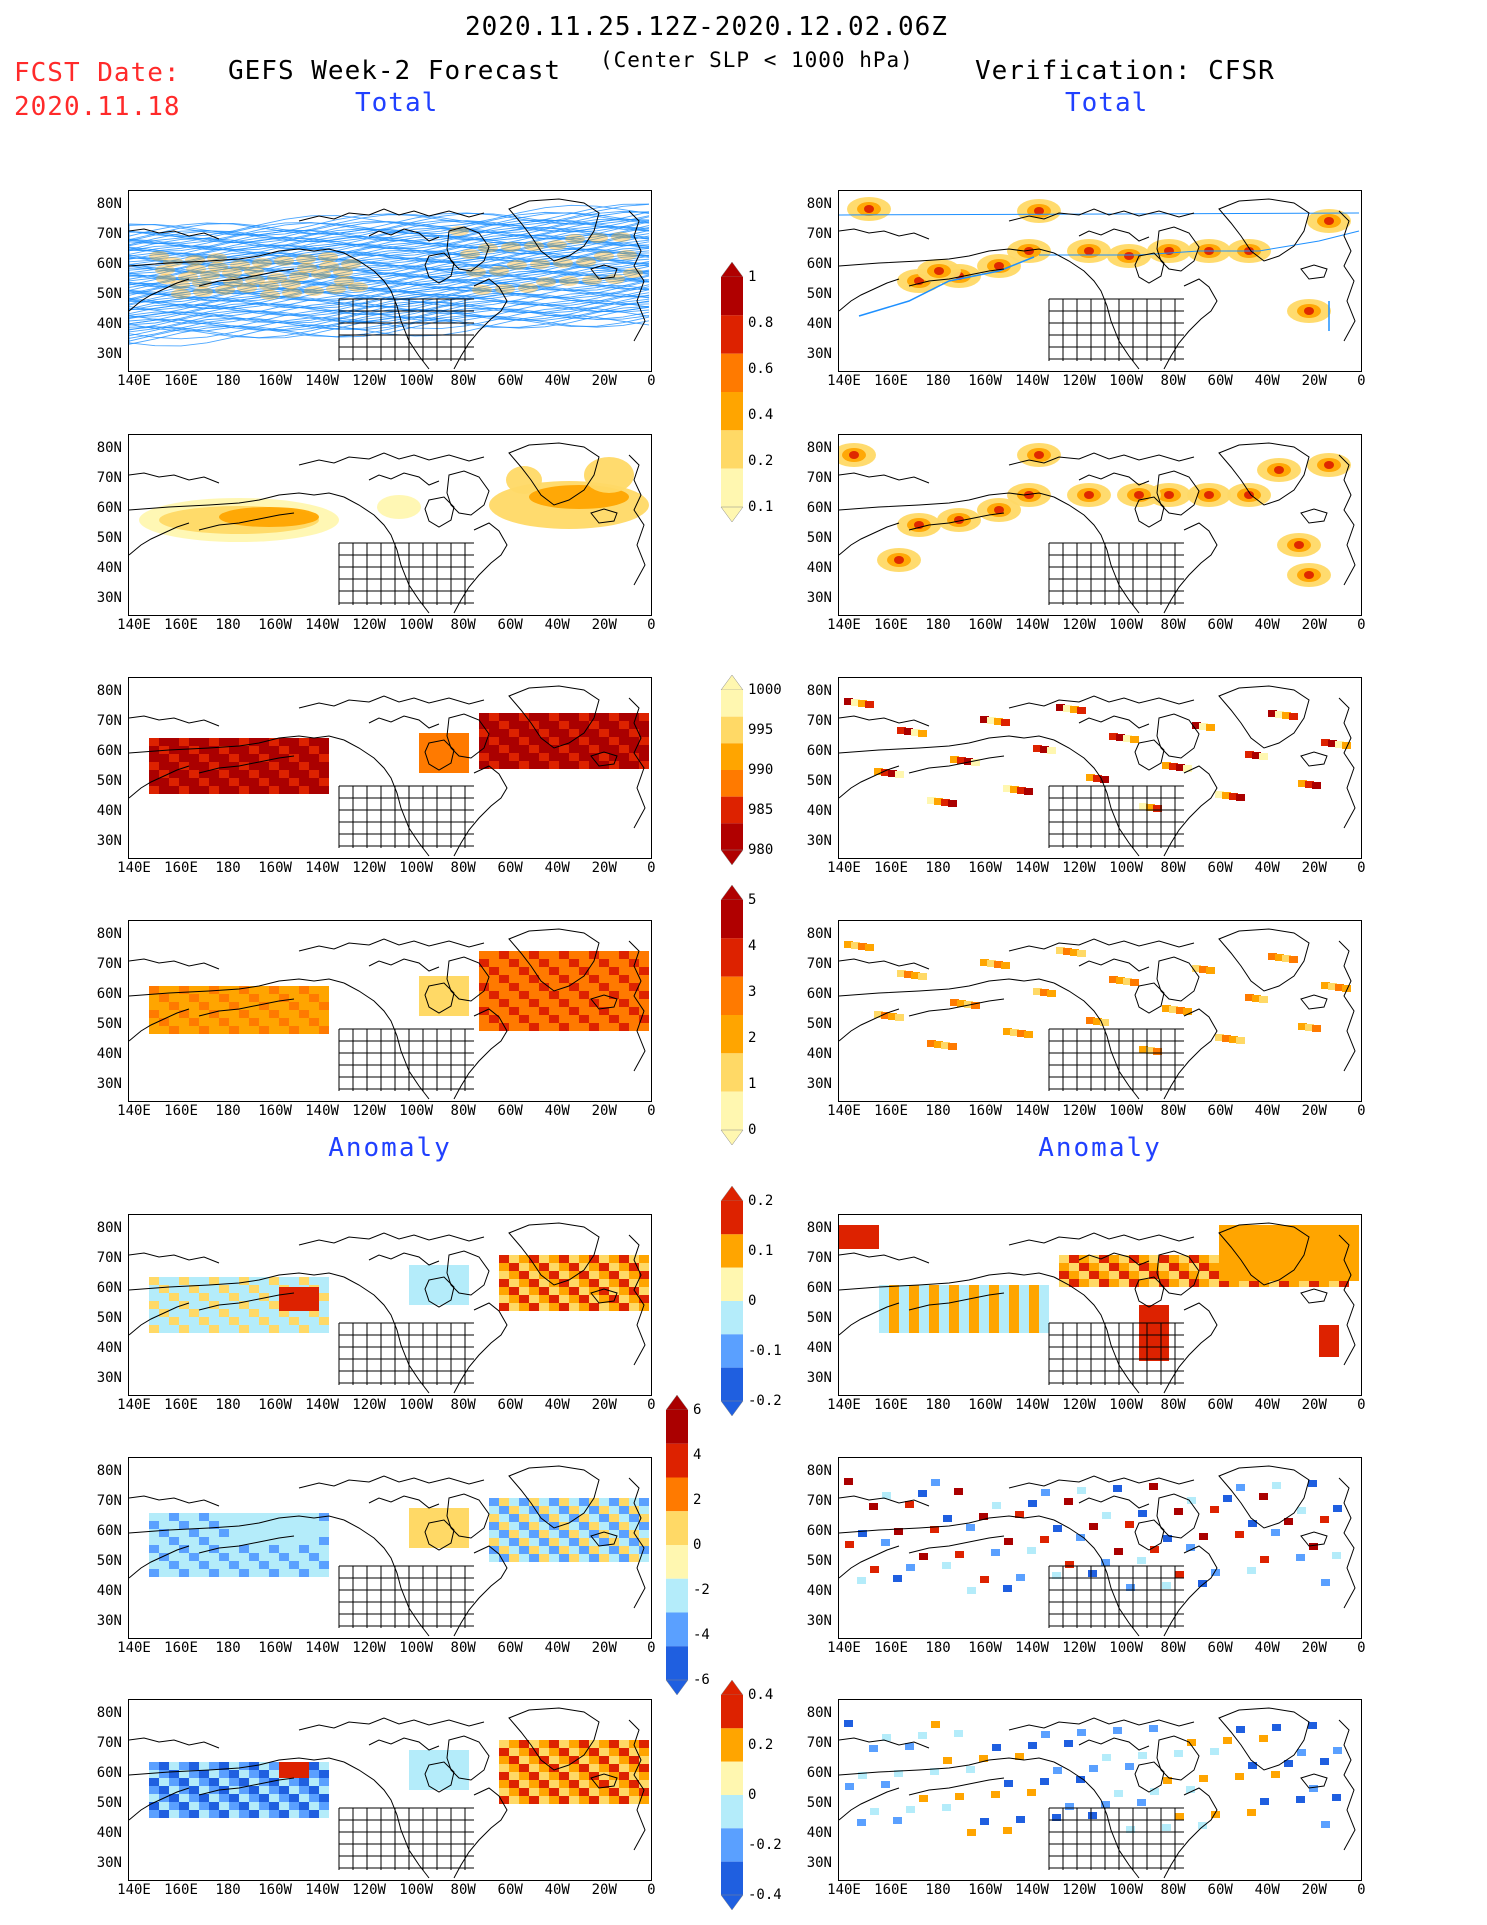 The height and width of the screenshot is (1925, 1487). What do you see at coordinates (697, 1545) in the screenshot?
I see `colorbar-intensity-anomaly-tick: 0` at bounding box center [697, 1545].